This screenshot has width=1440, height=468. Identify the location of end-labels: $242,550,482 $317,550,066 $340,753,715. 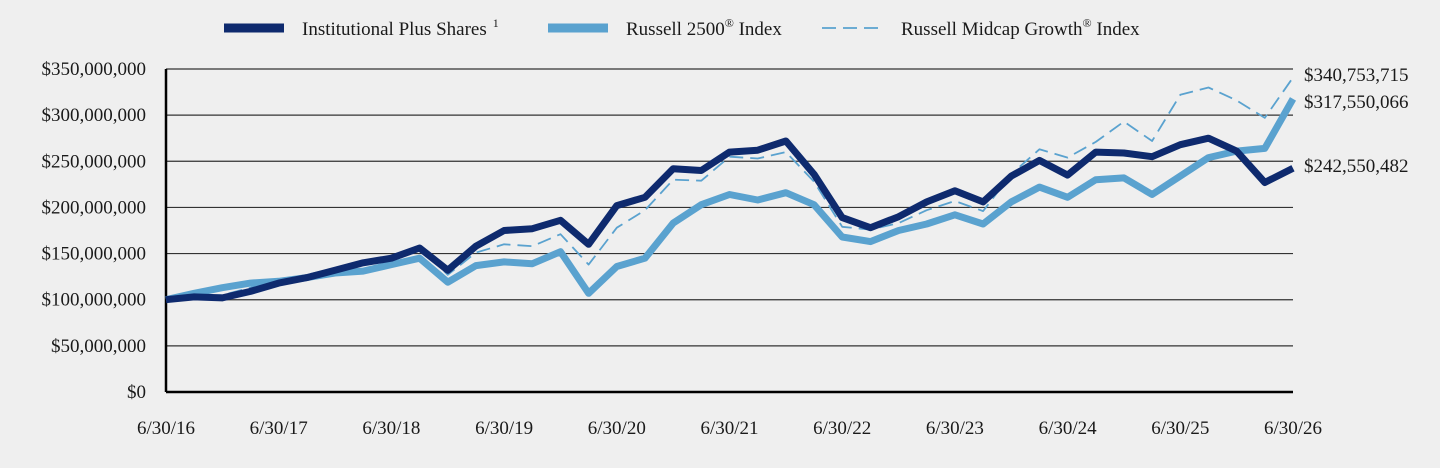
(1356, 121).